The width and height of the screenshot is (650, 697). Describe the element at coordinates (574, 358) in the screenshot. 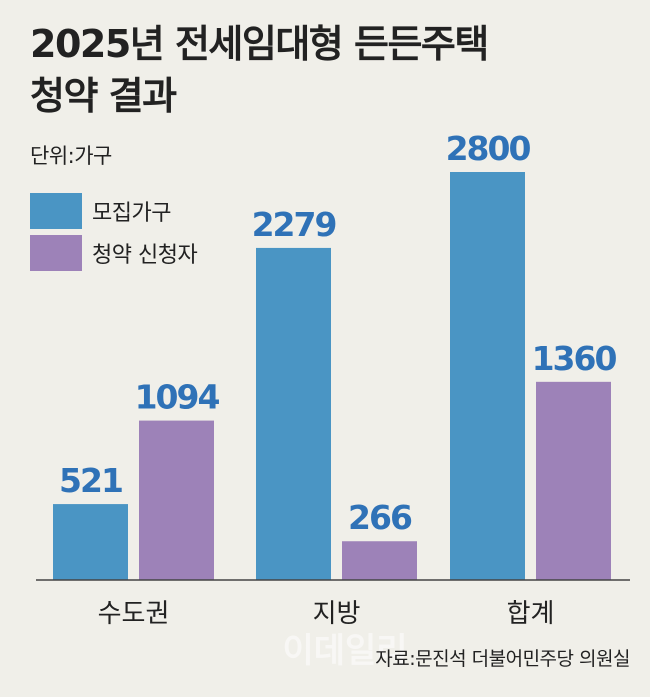

I see `value-label-합계-청약 신청자: 1360` at that location.